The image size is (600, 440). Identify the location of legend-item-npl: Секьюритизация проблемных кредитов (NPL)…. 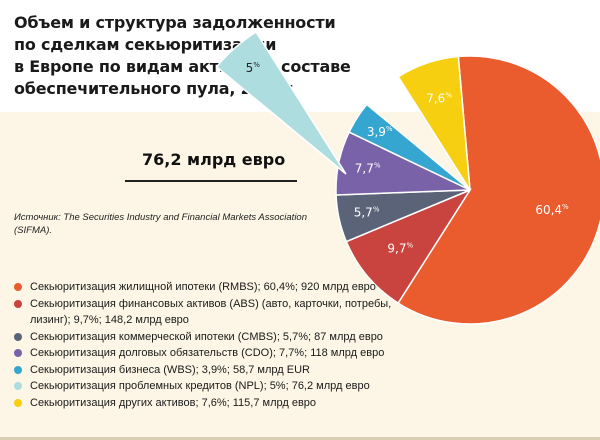
(224, 386).